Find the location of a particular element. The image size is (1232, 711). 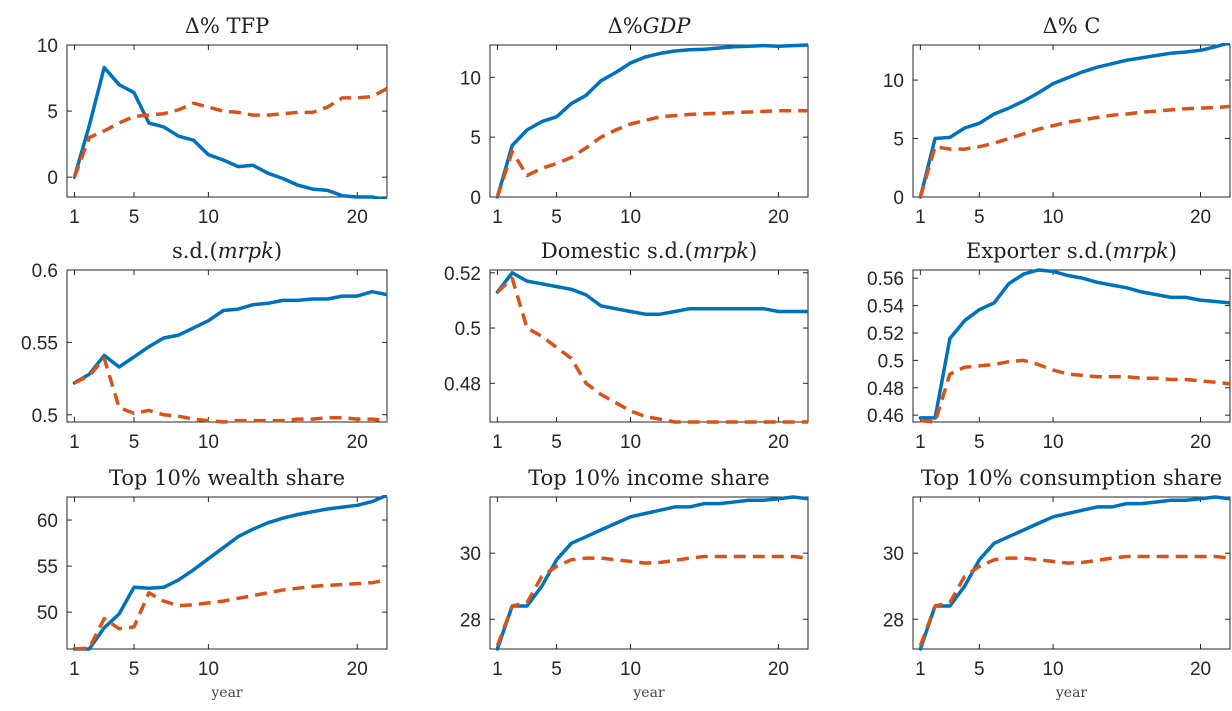

y-tick-label: 0 is located at coordinates (52, 178).